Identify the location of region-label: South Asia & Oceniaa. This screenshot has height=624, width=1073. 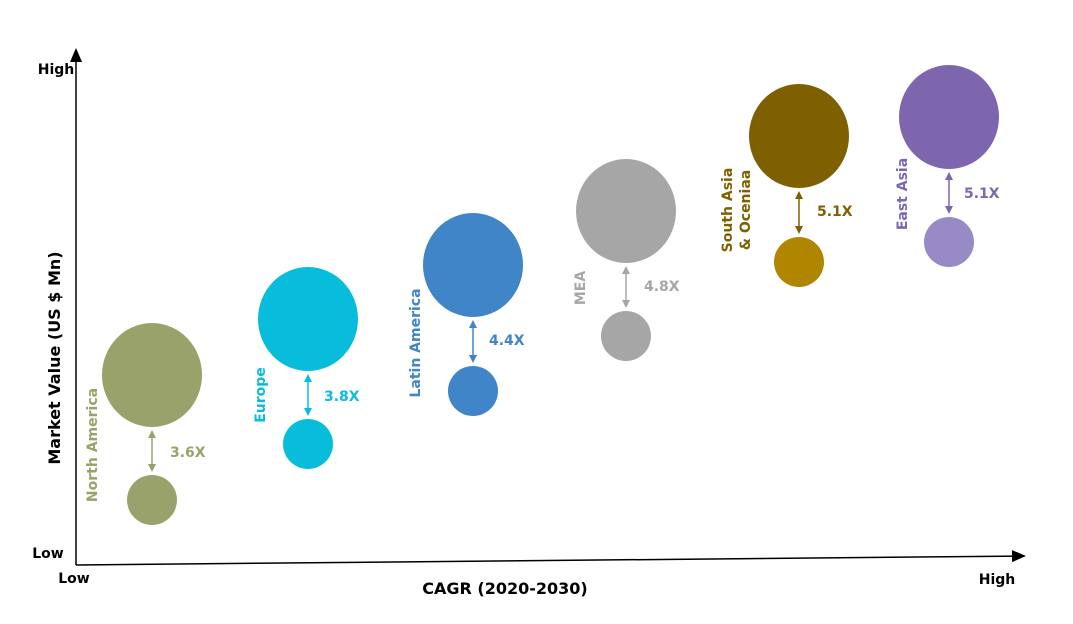
(737, 210).